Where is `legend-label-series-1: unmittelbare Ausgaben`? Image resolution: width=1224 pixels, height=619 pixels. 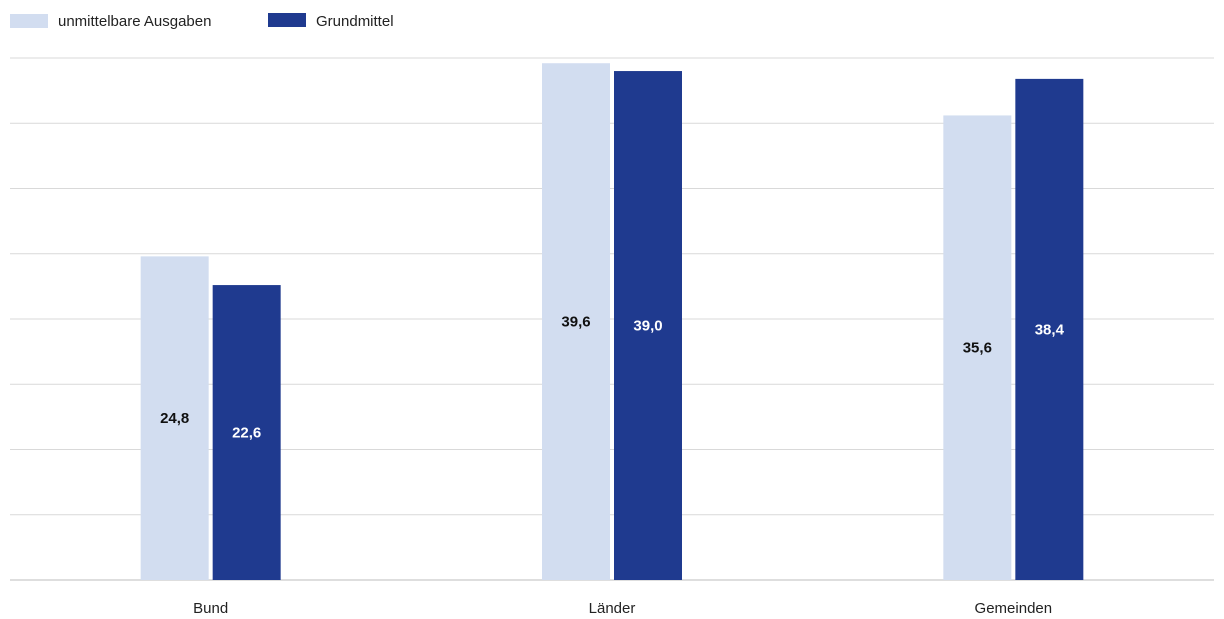 legend-label-series-1: unmittelbare Ausgaben is located at coordinates (134, 21).